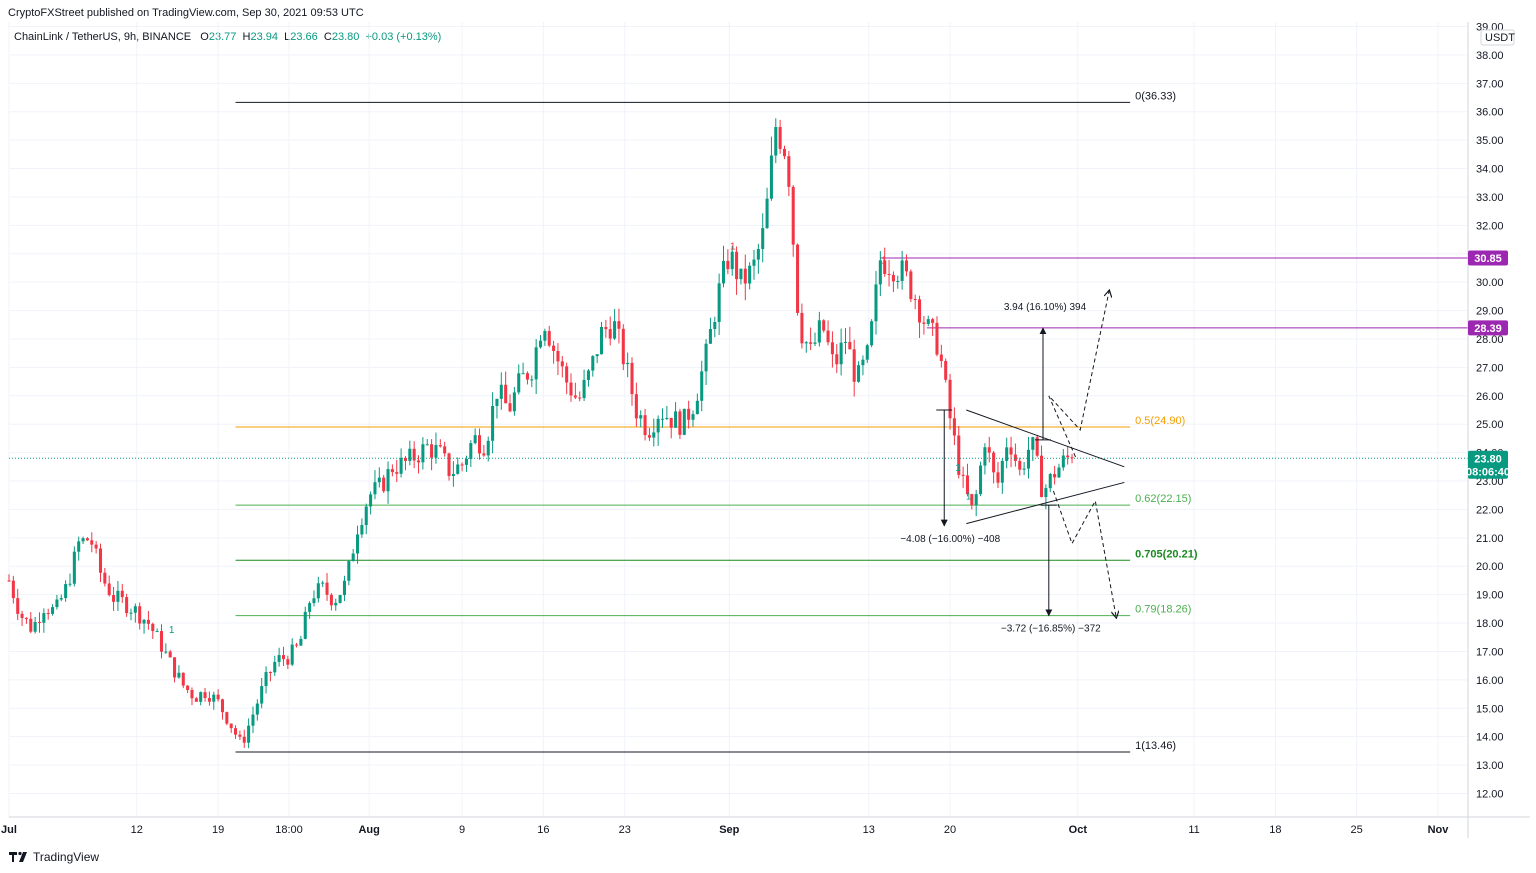  I want to click on symbol-name: ChainLink / TetherUS, 9h, BINANCE, so click(103, 37).